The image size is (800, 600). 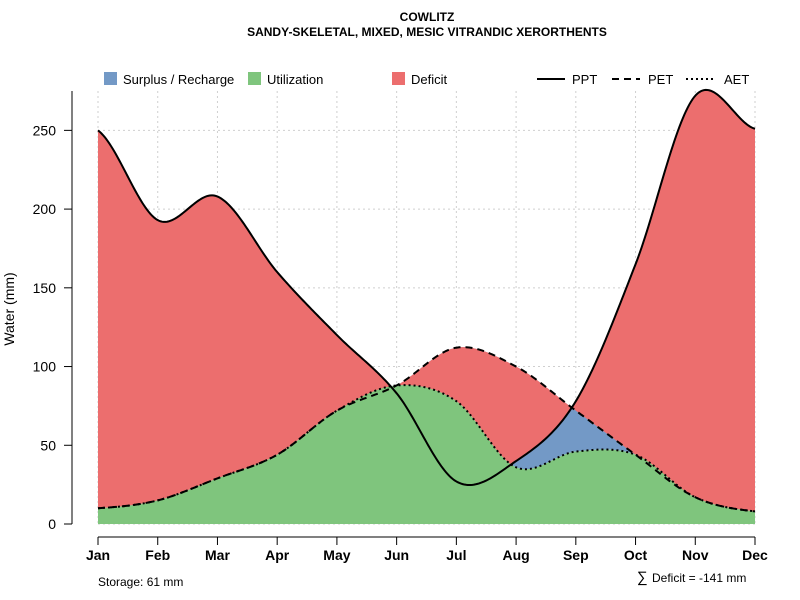 What do you see at coordinates (178, 79) in the screenshot?
I see `legend-label-surplus: Surplus / Recharge` at bounding box center [178, 79].